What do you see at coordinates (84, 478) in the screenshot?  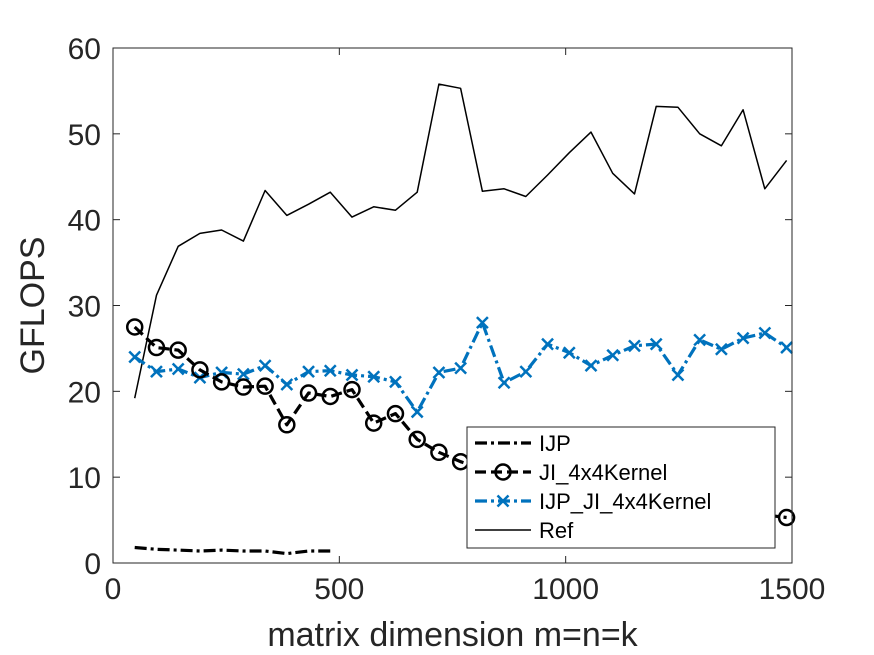 I see `y-tick-label: 10` at bounding box center [84, 478].